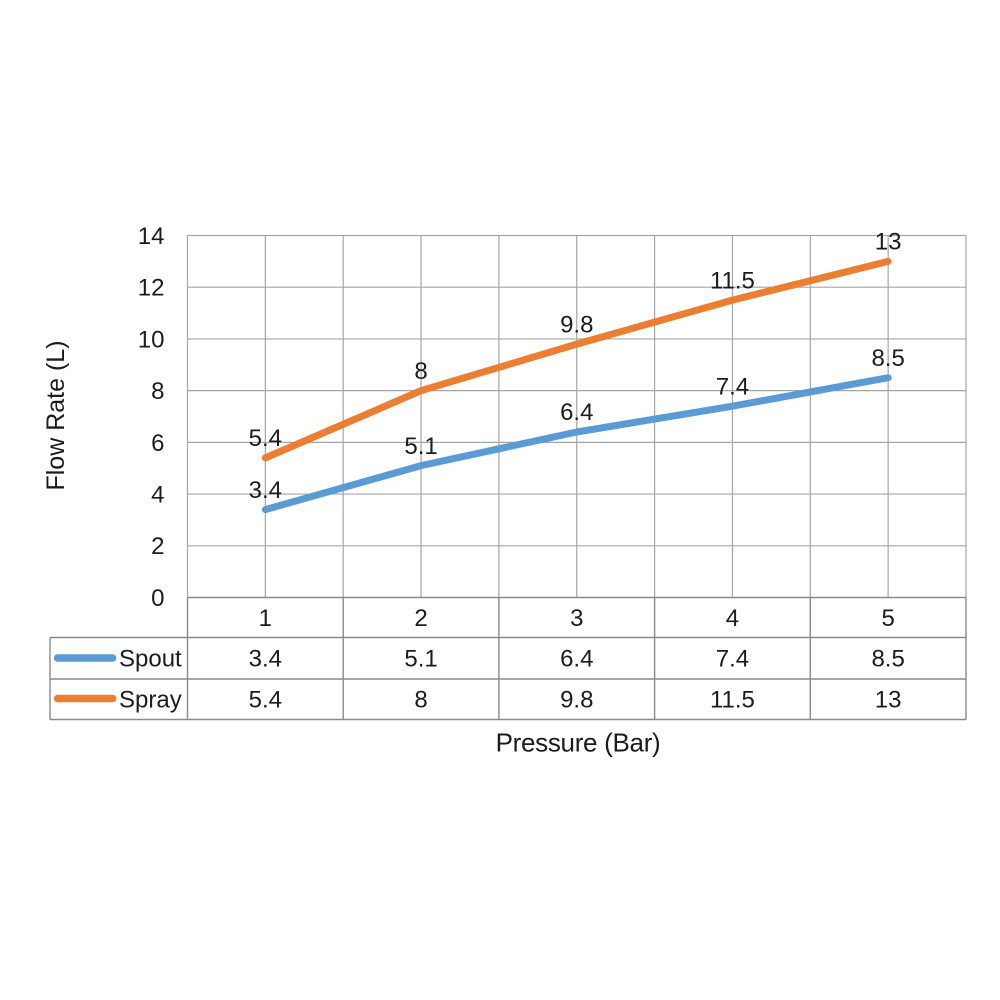  Describe the element at coordinates (157, 598) in the screenshot. I see `svg-text: 0` at that location.